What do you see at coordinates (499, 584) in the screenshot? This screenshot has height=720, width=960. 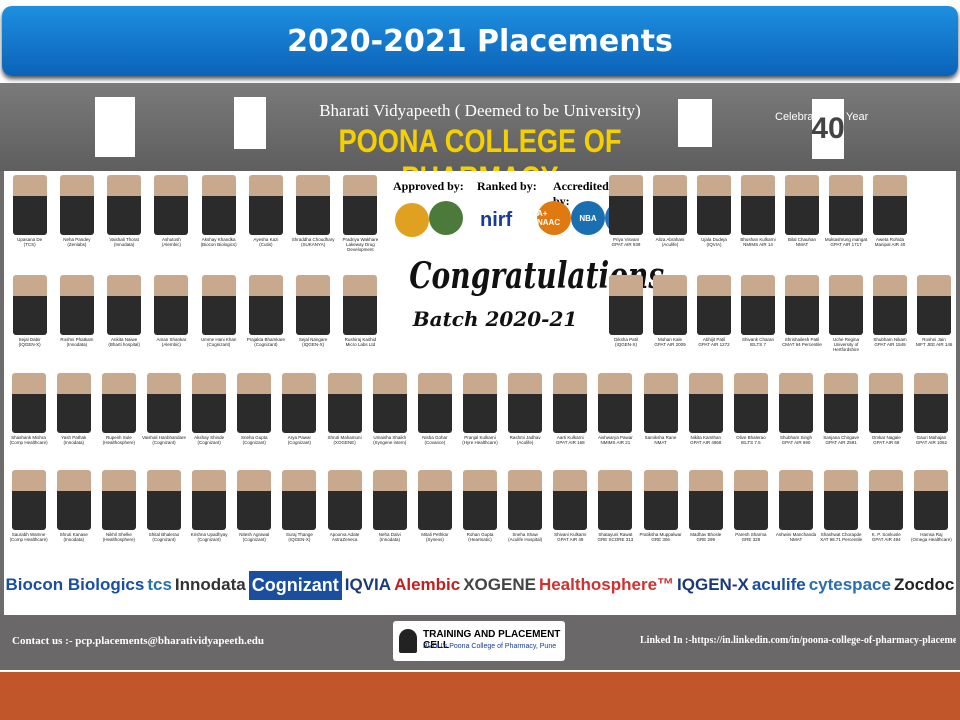 I see `recruiter: XOGENE` at bounding box center [499, 584].